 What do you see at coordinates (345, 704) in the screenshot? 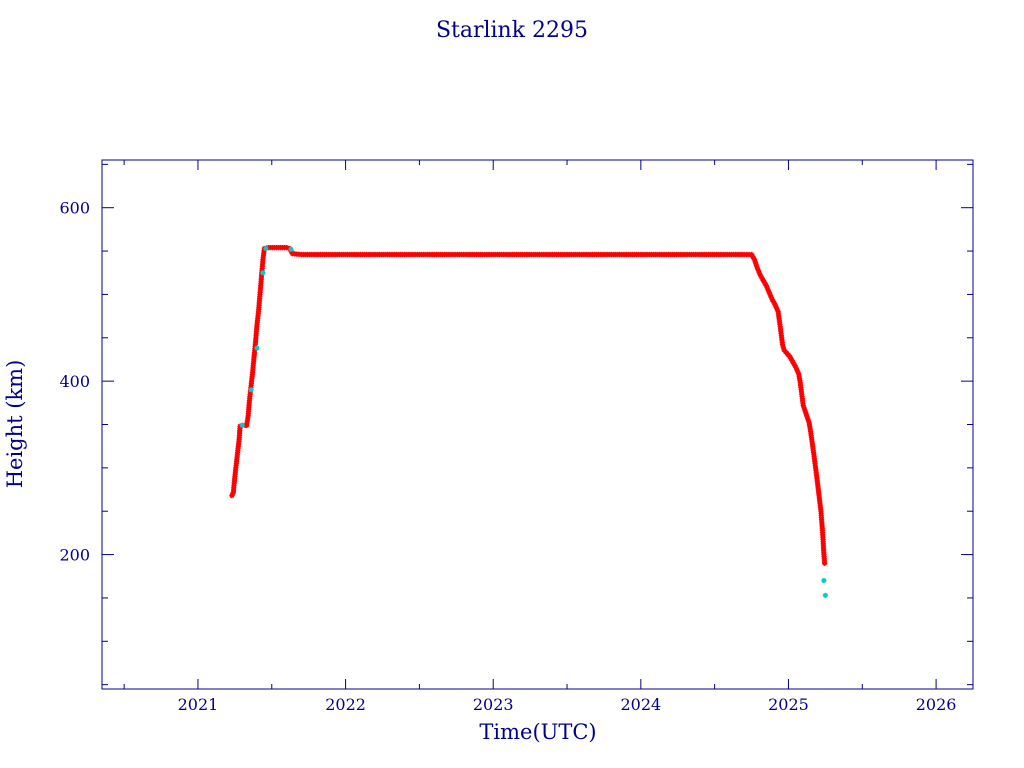
I see `x-tick-label: 2022` at bounding box center [345, 704].